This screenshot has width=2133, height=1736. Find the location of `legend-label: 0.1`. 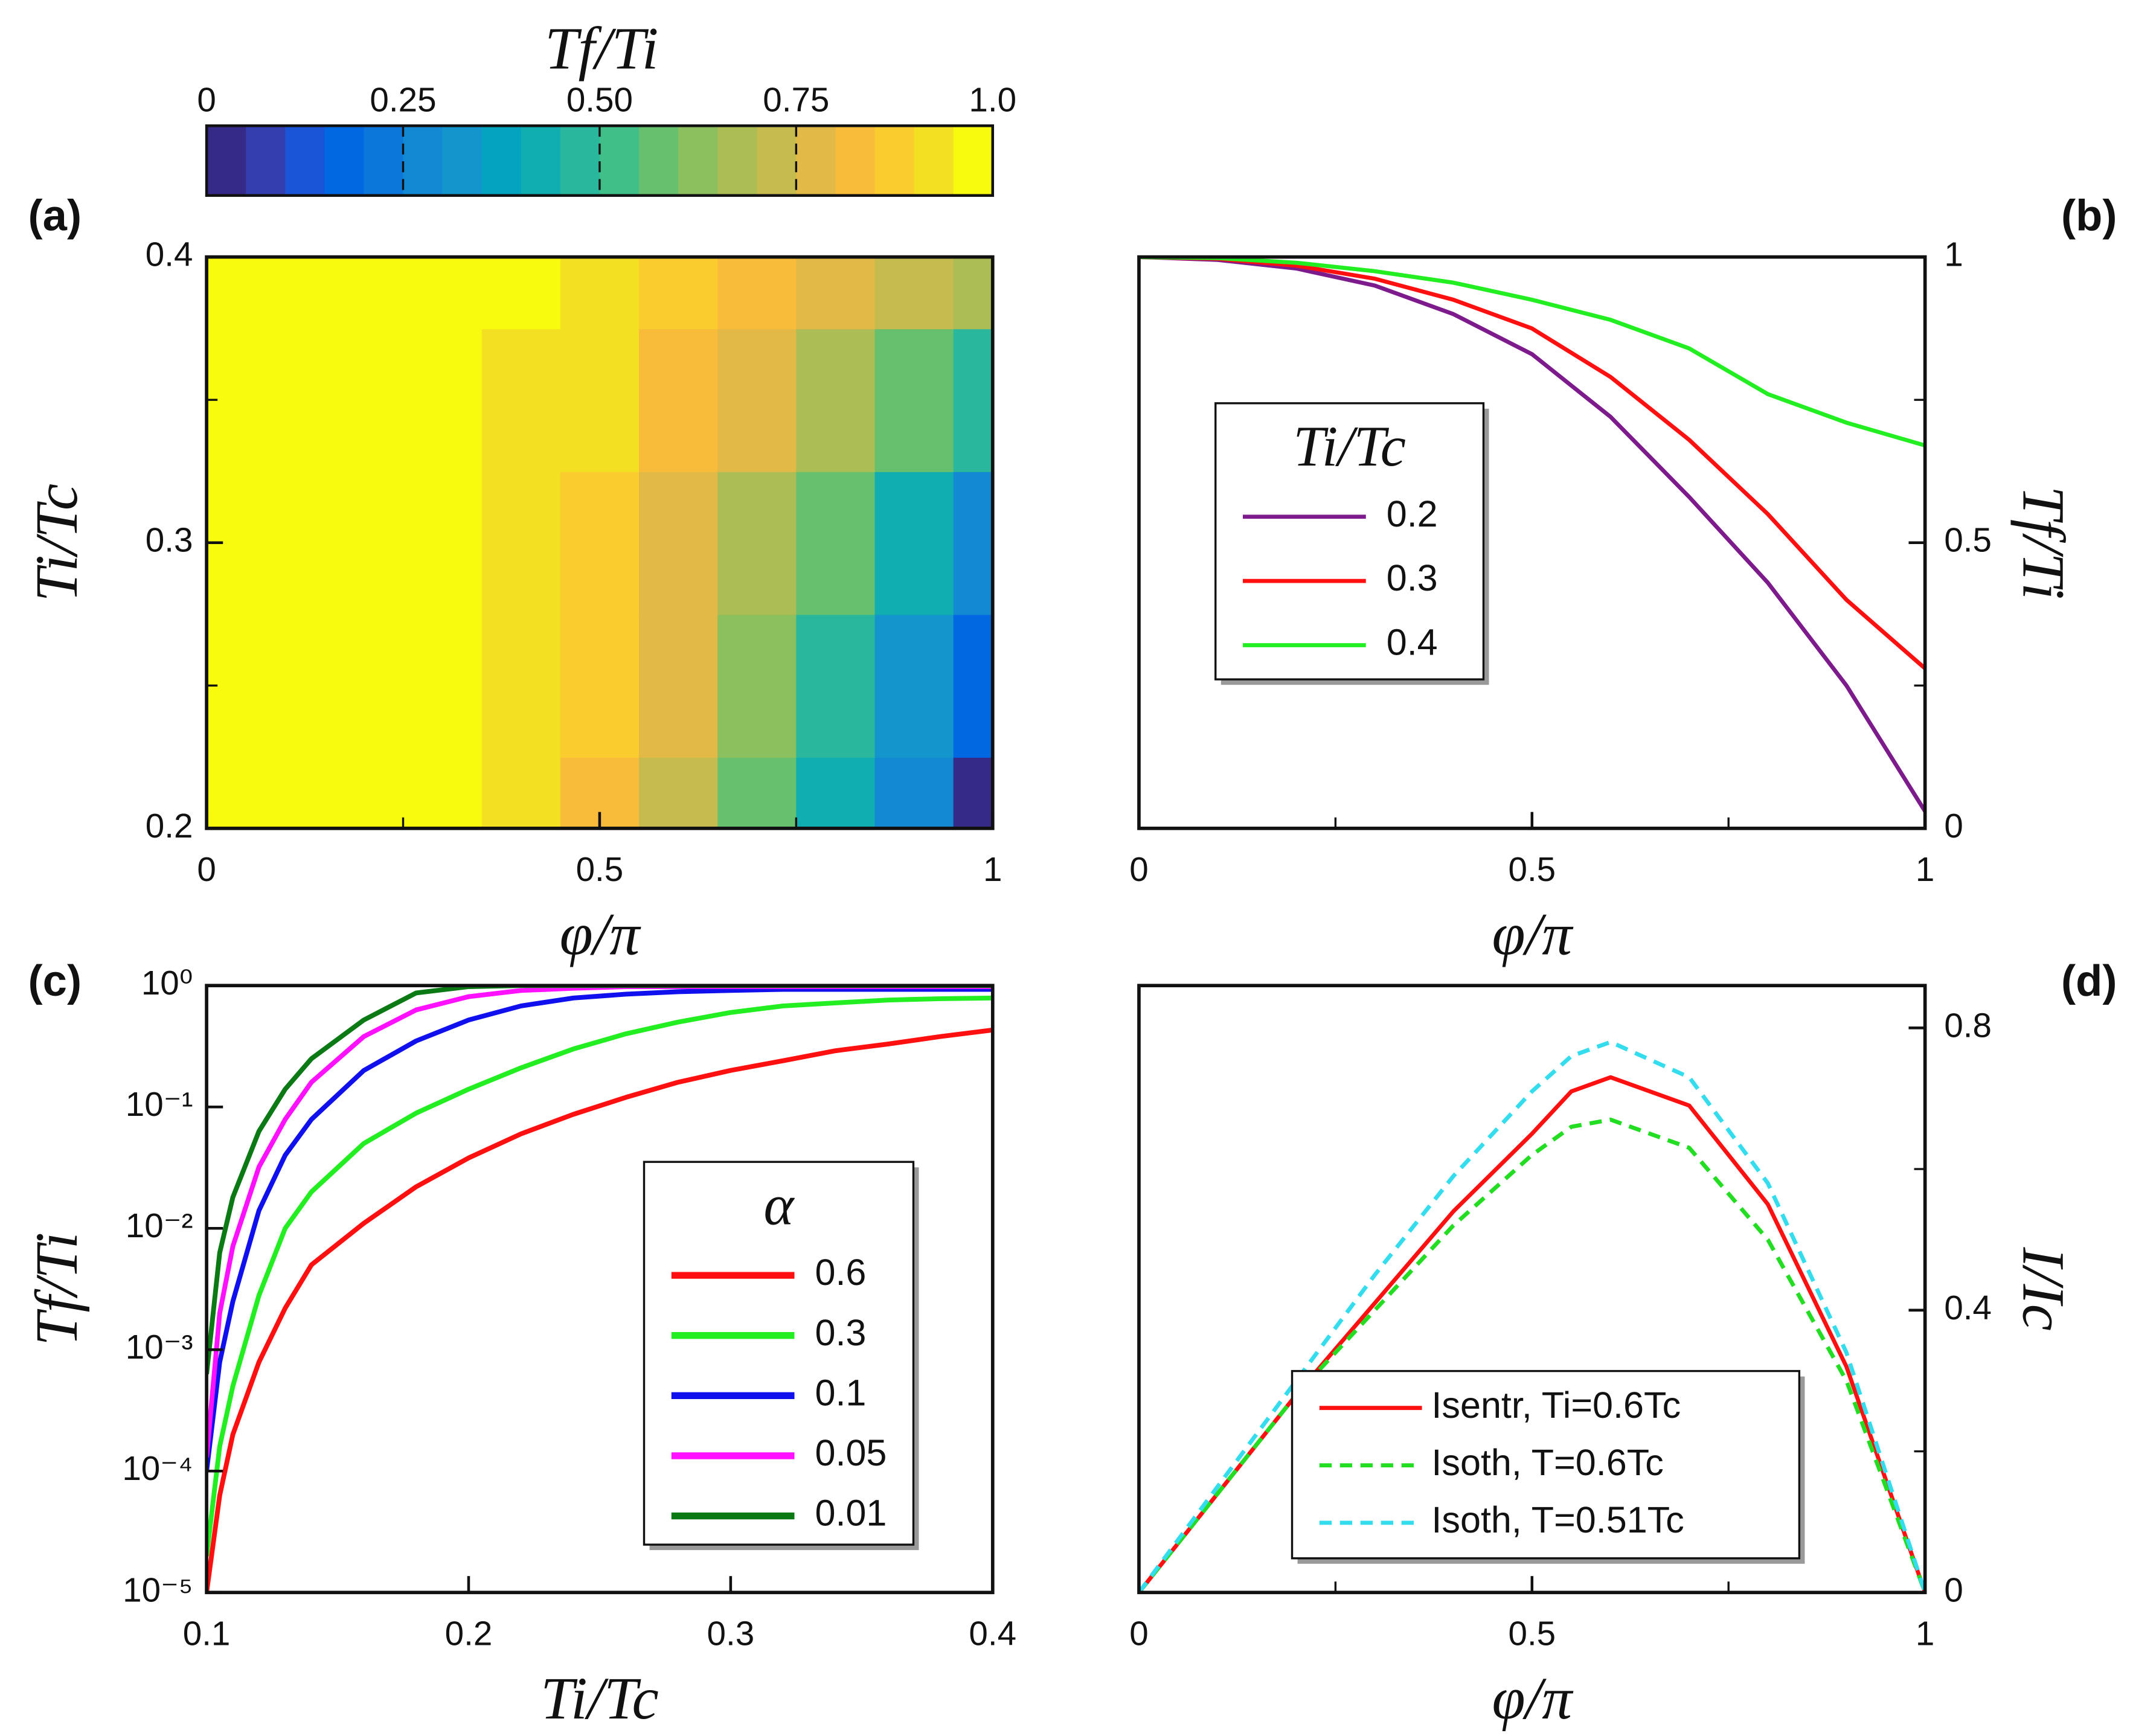

legend-label: 0.1 is located at coordinates (841, 1392).